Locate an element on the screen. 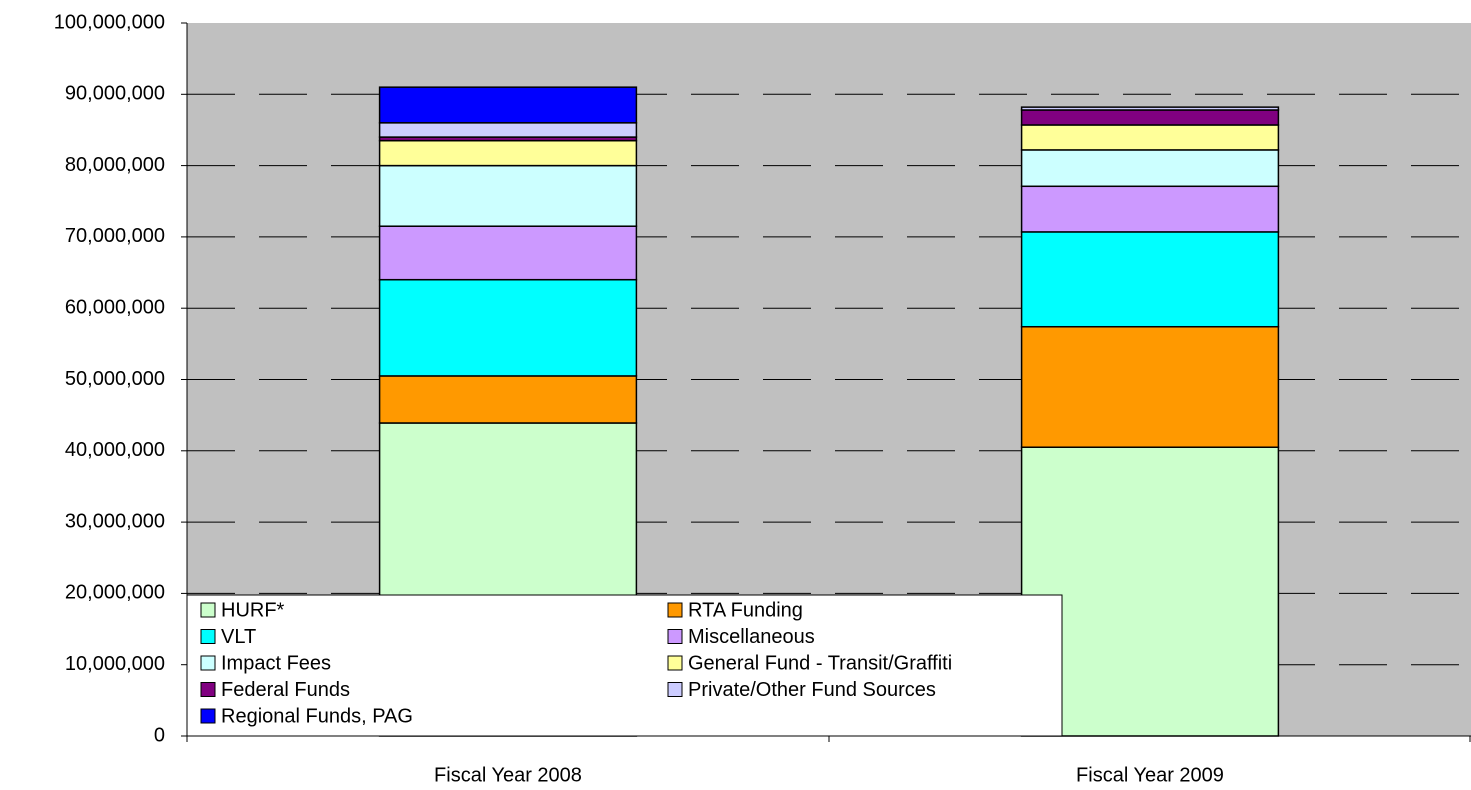 This screenshot has width=1471, height=790. y-tick-label: 90,000,000 is located at coordinates (115, 94).